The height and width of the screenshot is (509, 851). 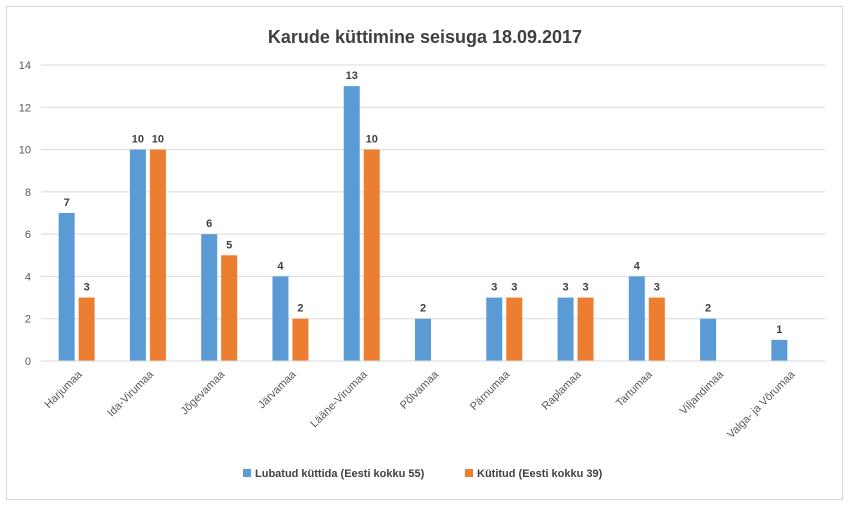 What do you see at coordinates (203, 392) in the screenshot?
I see `x-tick-label: Jõgevamaa` at bounding box center [203, 392].